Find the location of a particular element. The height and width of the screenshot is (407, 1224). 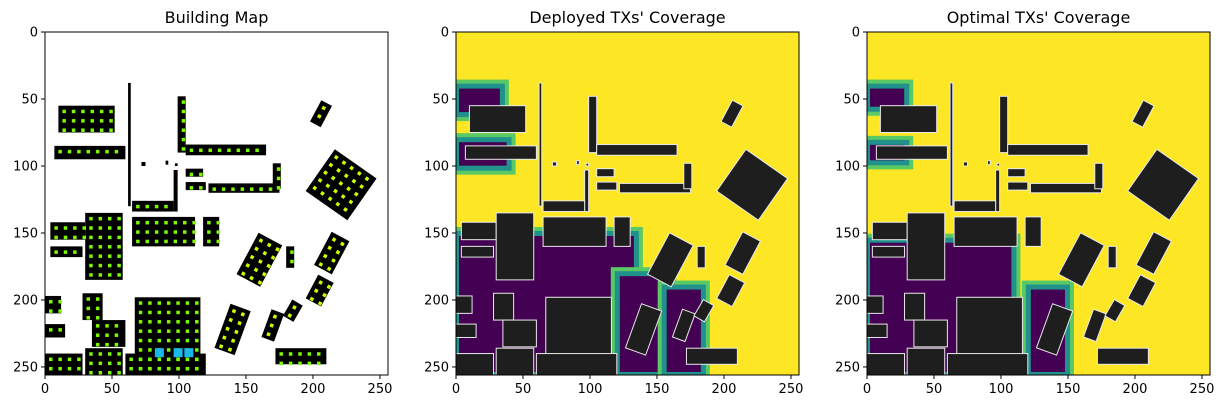

x-tick-label: 250 is located at coordinates (791, 389).